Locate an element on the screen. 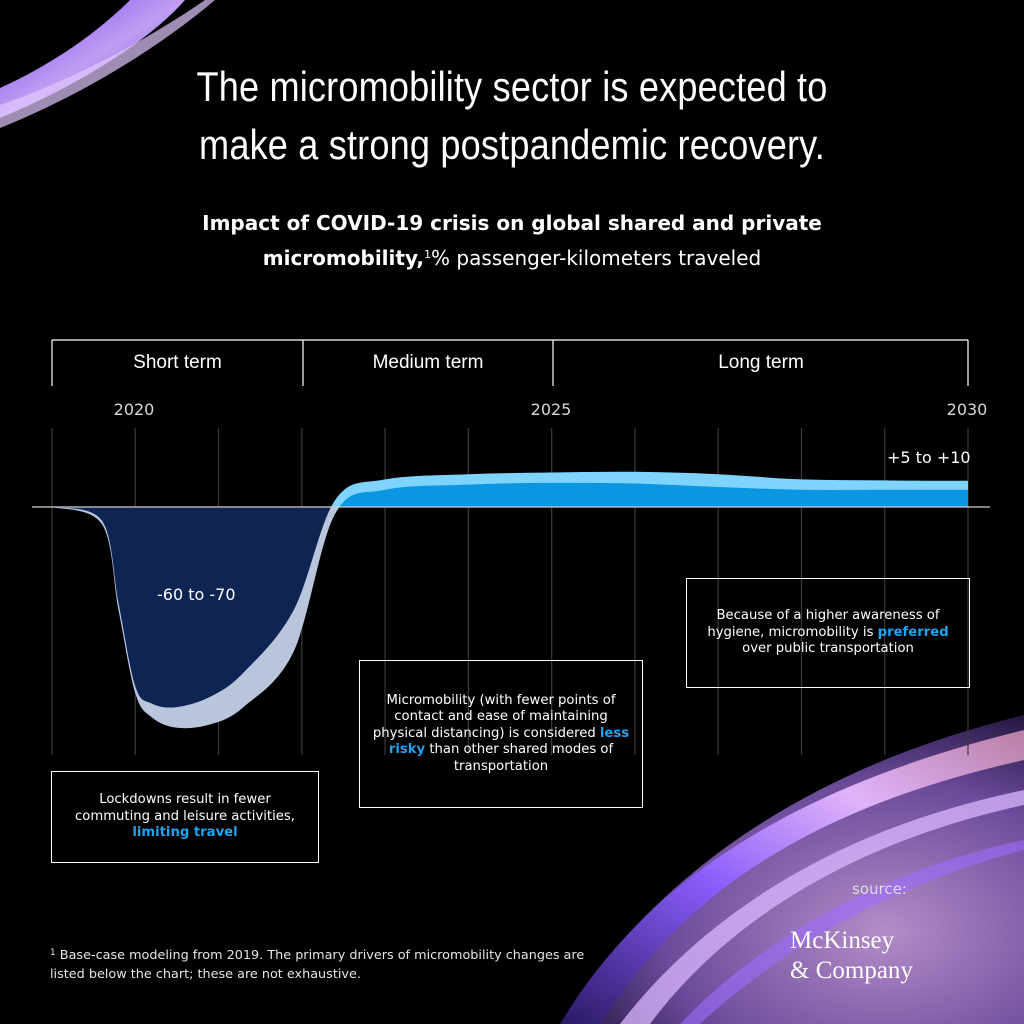 The height and width of the screenshot is (1024, 1024). year-label-2020: 2020 is located at coordinates (134, 409).